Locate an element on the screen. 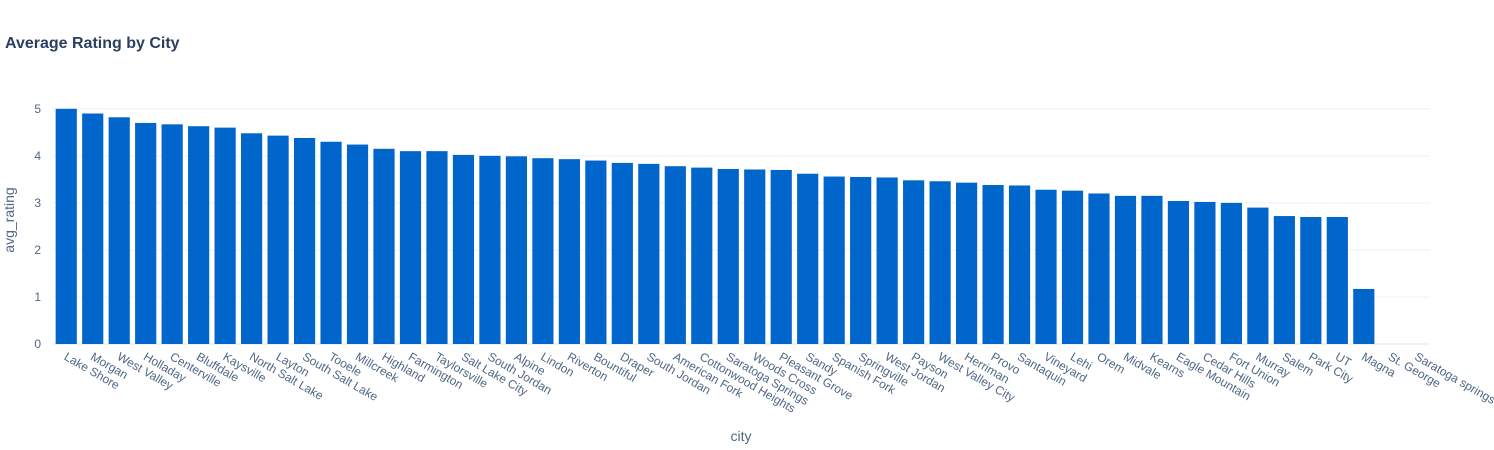  y-tick-label: 0 is located at coordinates (37, 344).